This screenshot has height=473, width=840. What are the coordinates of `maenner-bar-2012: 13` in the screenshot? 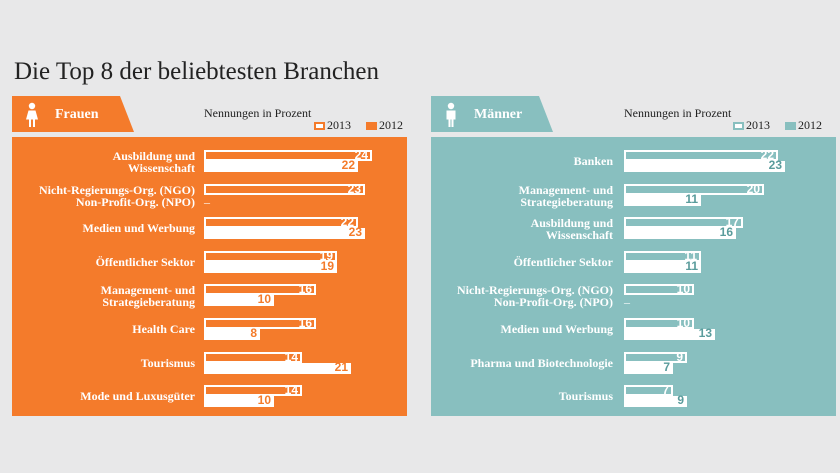 It's located at (669, 333).